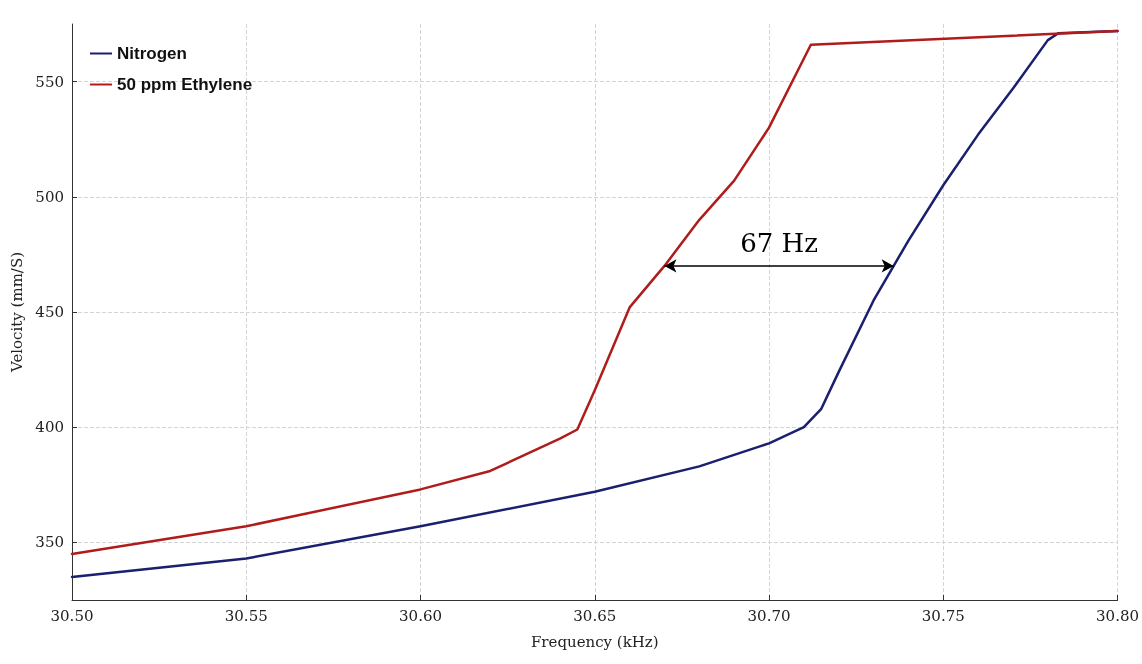  I want to click on x-tick-label: 30.80, so click(1118, 615).